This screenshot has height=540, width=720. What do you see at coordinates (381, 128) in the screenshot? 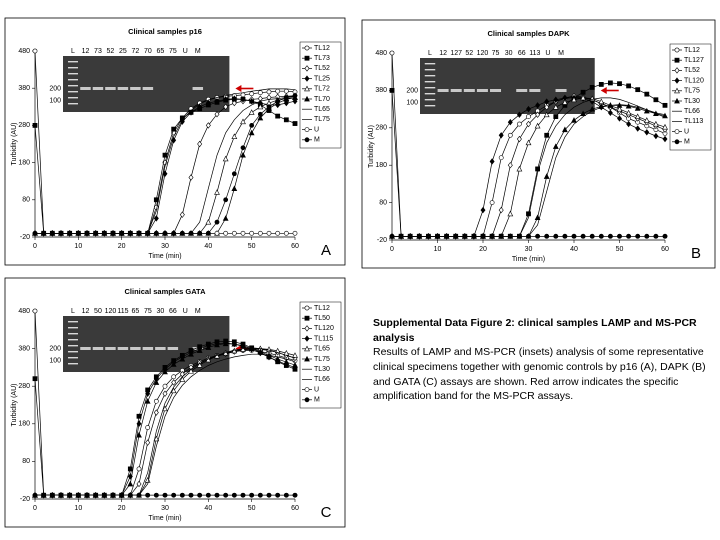
I see `y-tick-label: 280` at bounding box center [381, 128].